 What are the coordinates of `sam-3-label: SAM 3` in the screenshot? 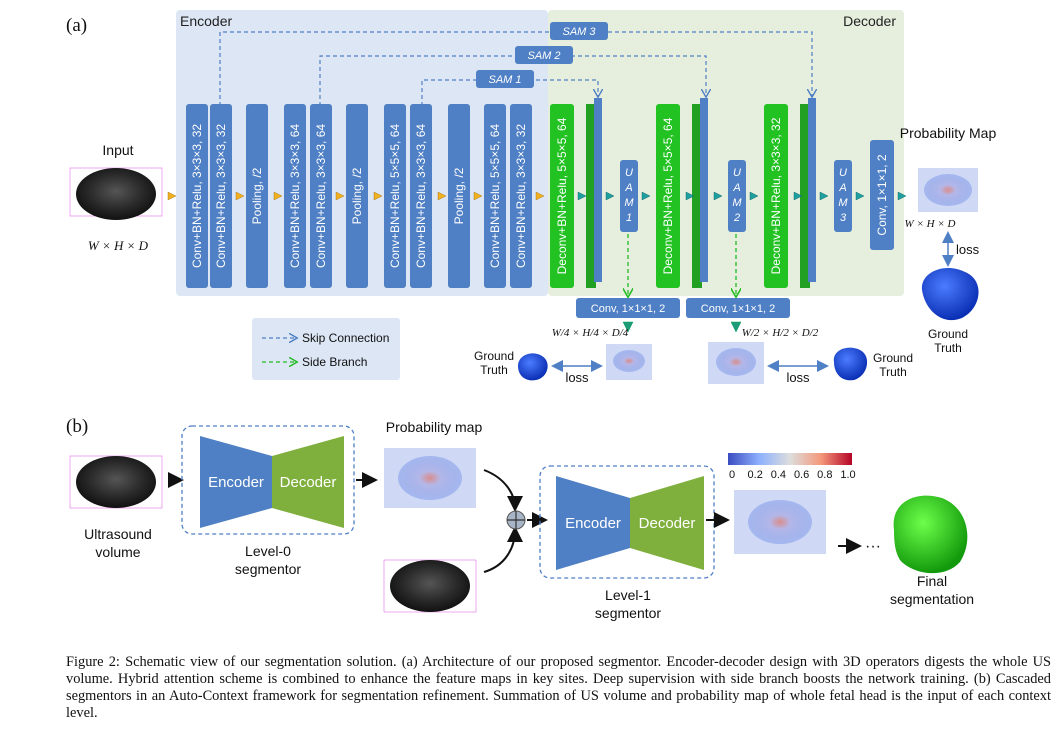 It's located at (579, 32).